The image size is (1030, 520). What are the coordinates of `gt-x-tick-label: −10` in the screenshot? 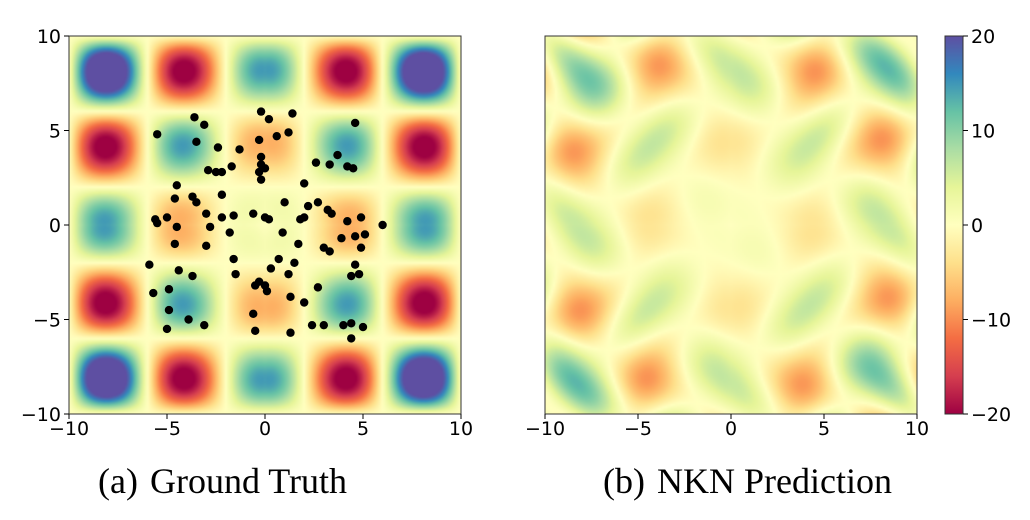 It's located at (69, 429).